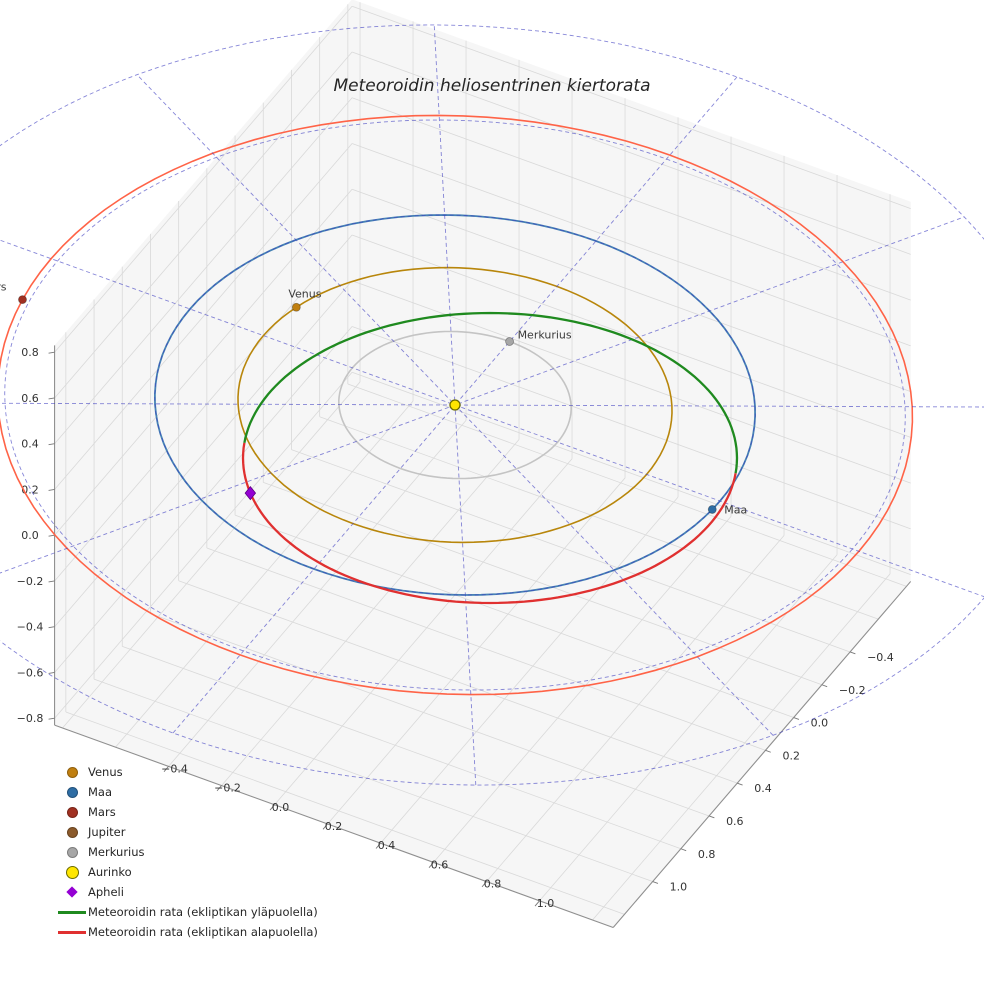  Describe the element at coordinates (102, 812) in the screenshot. I see `legend-item-label: Mars` at that location.